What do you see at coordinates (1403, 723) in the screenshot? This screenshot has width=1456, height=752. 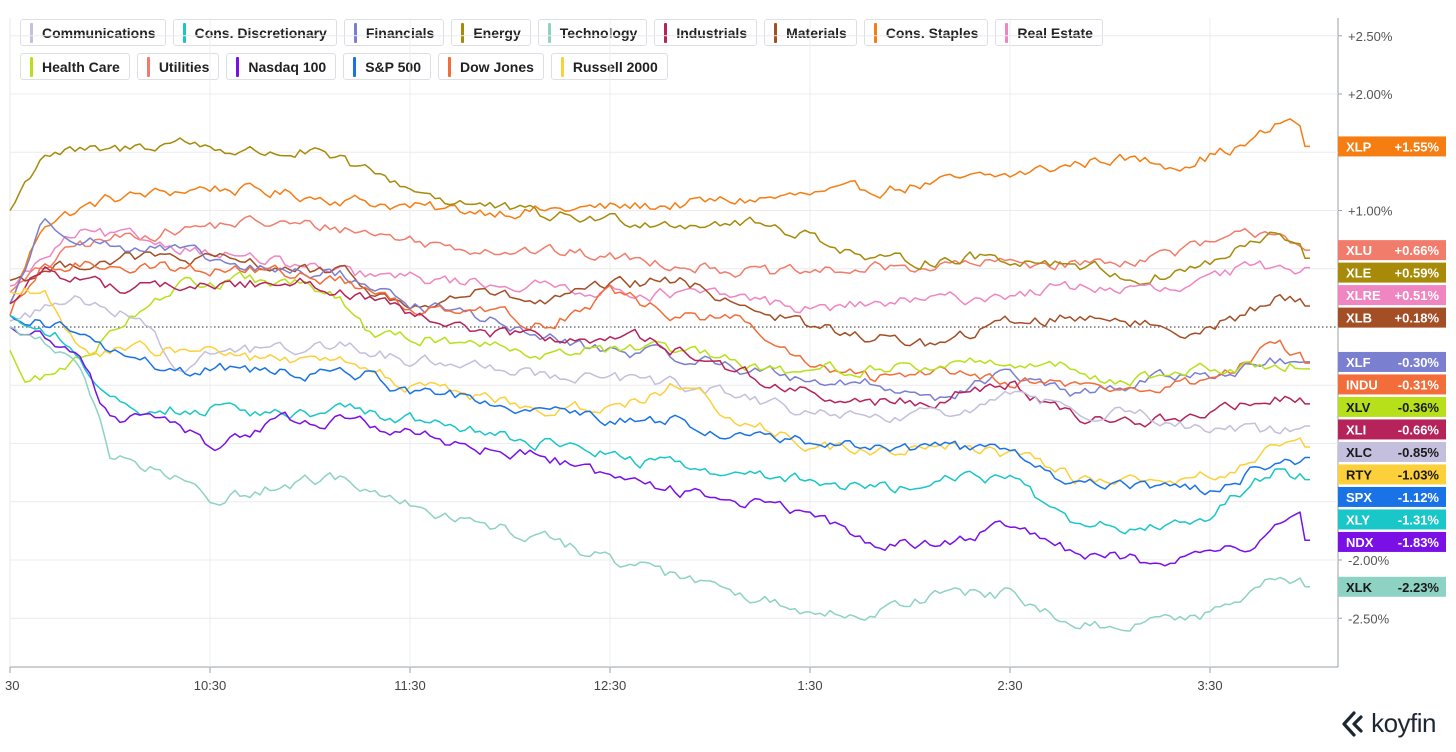 I see `brand-name: koyfin` at bounding box center [1403, 723].